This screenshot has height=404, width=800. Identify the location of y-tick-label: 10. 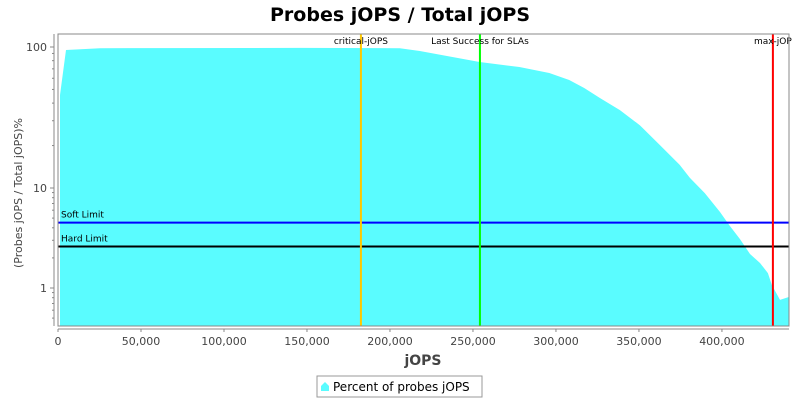
(40, 188).